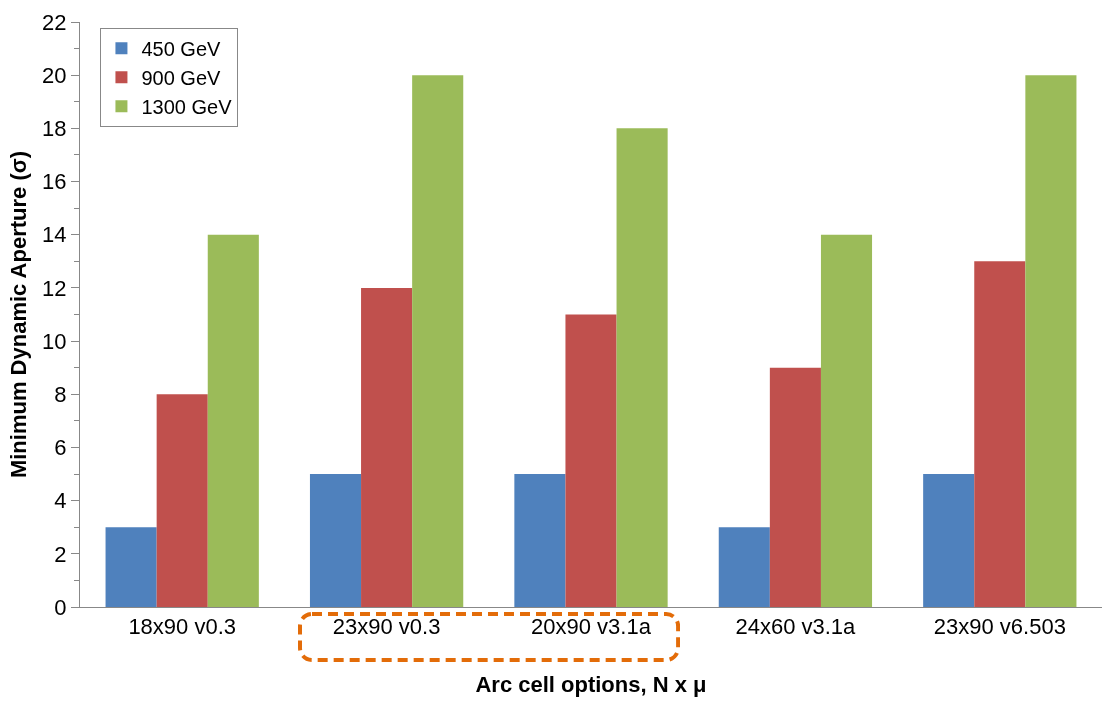 This screenshot has width=1112, height=717. What do you see at coordinates (796, 627) in the screenshot?
I see `x-tick-label: 24x60 v3.1a` at bounding box center [796, 627].